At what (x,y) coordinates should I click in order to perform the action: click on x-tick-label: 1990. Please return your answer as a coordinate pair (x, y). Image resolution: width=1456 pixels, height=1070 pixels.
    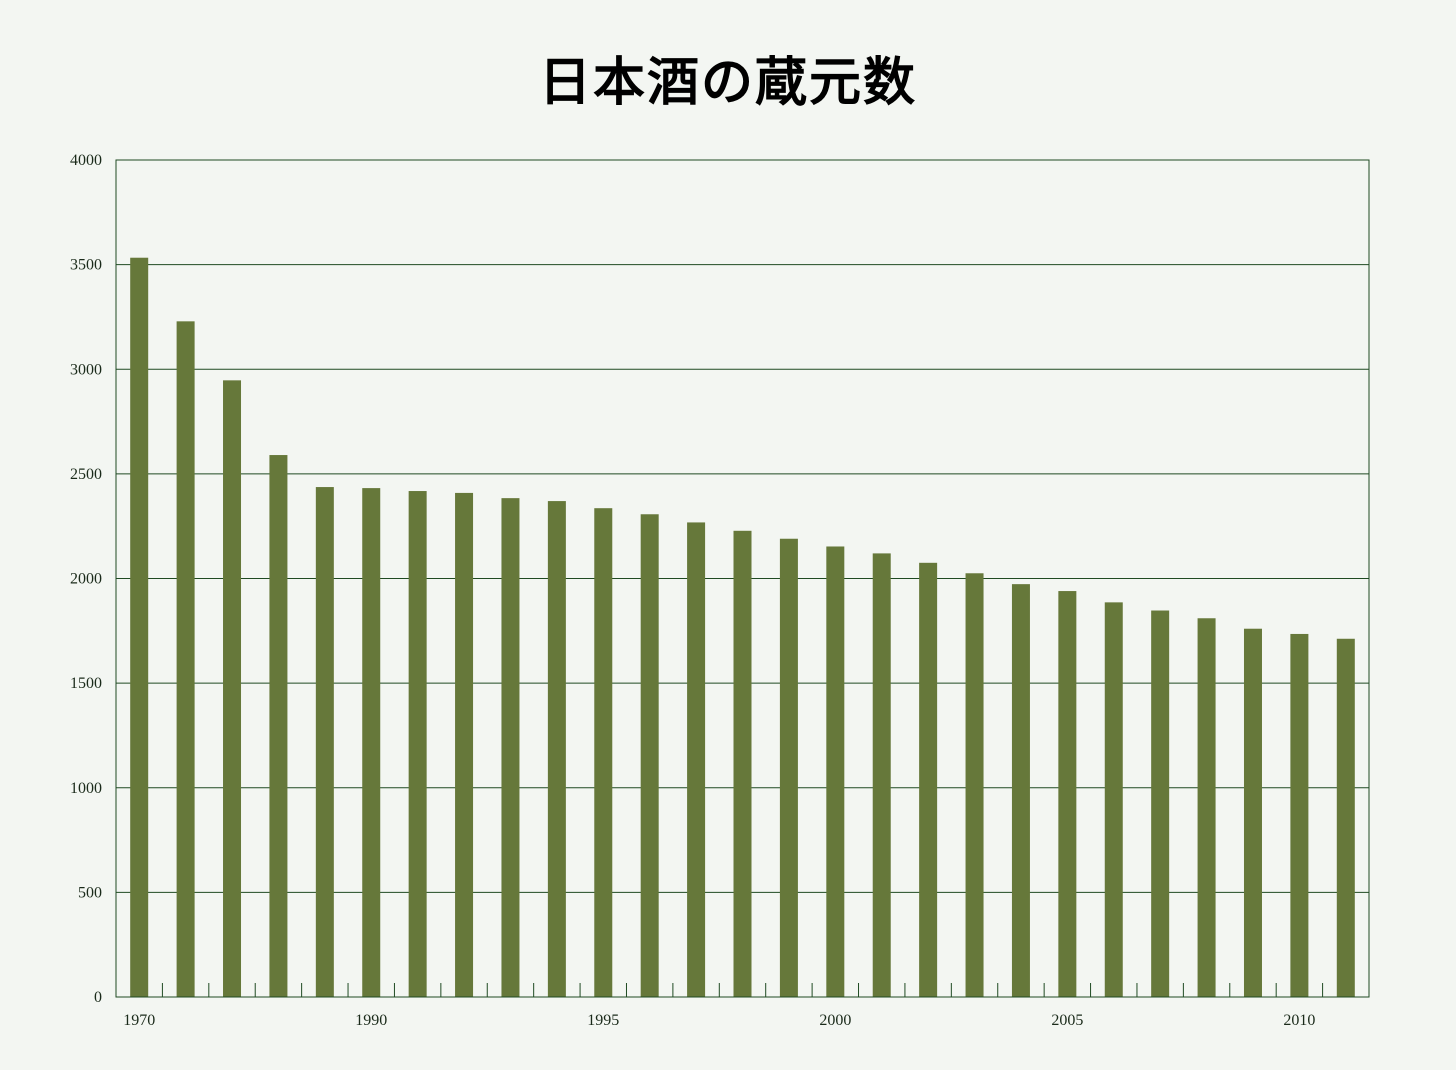
    Looking at the image, I should click on (371, 1020).